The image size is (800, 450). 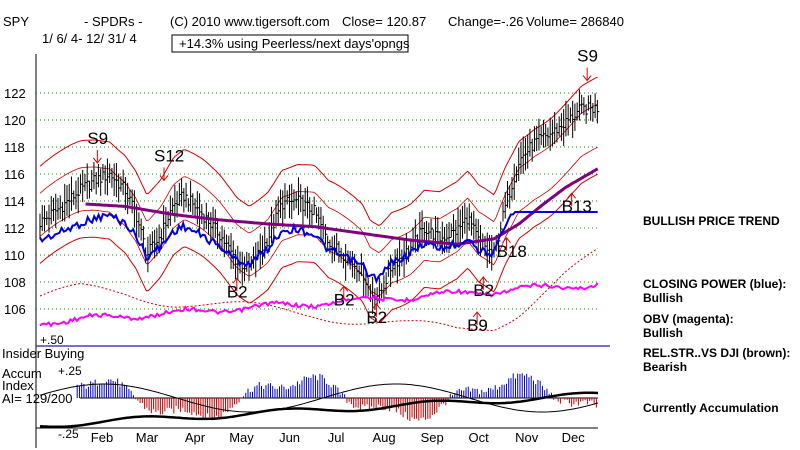 I want to click on accum-bottom: -.25, so click(x=68, y=434).